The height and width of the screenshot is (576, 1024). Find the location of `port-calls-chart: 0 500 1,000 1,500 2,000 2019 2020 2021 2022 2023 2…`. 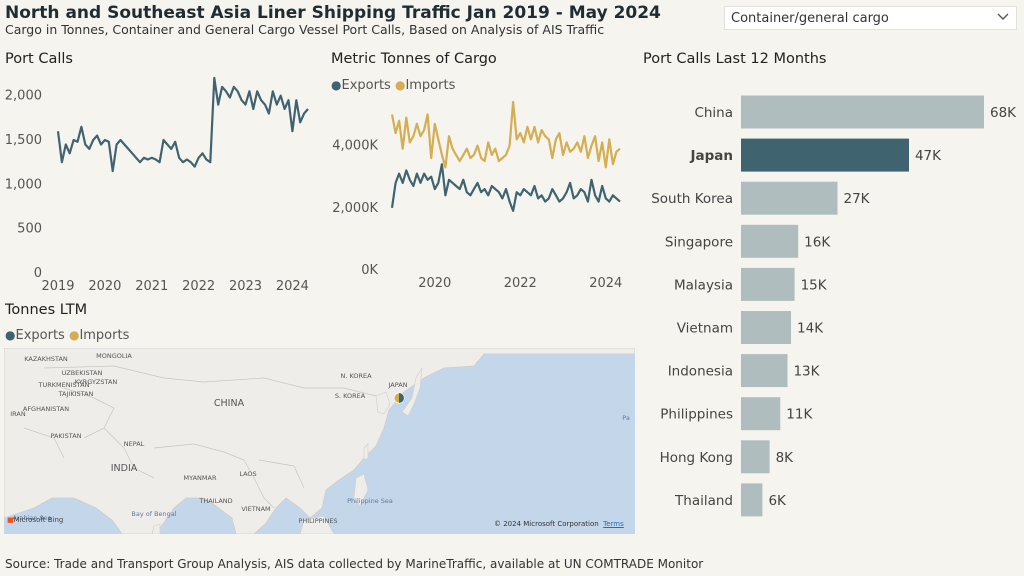

port-calls-chart: 0 500 1,000 1,500 2,000 2019 2020 2021 2022 2023 2… is located at coordinates (157, 185).